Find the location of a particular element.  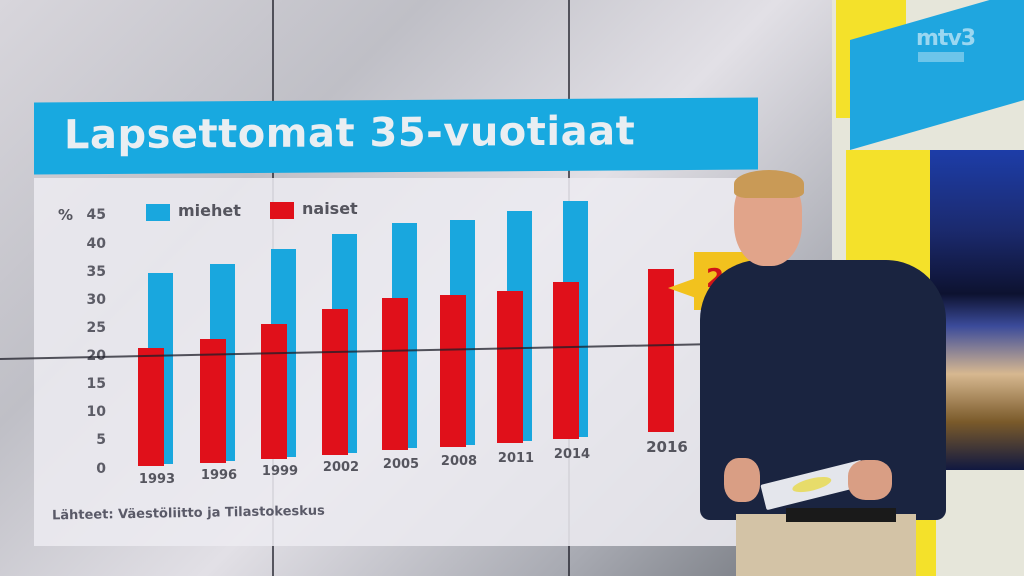

y-tick: 10 is located at coordinates (96, 412).